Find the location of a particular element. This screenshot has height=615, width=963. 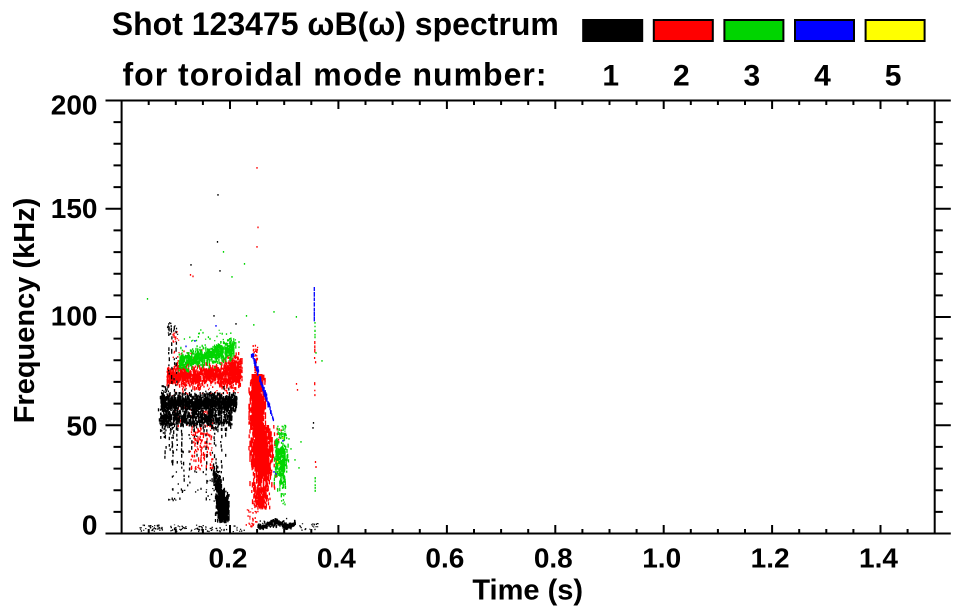

svg-text: 1.2 is located at coordinates (770, 557).